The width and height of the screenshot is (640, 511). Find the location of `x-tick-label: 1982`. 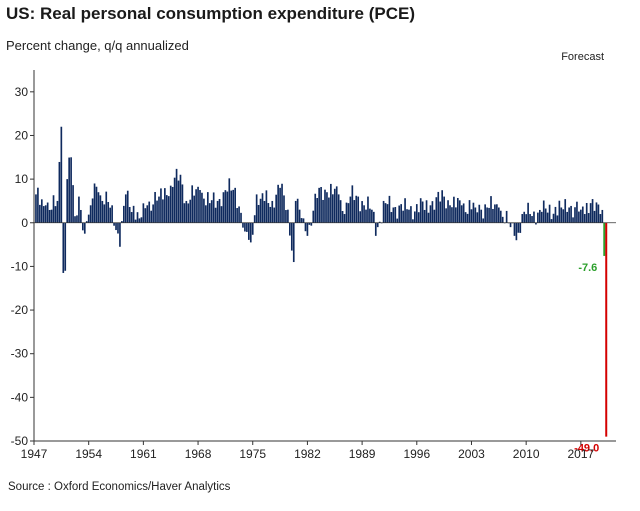

x-tick-label: 1982 is located at coordinates (307, 454).